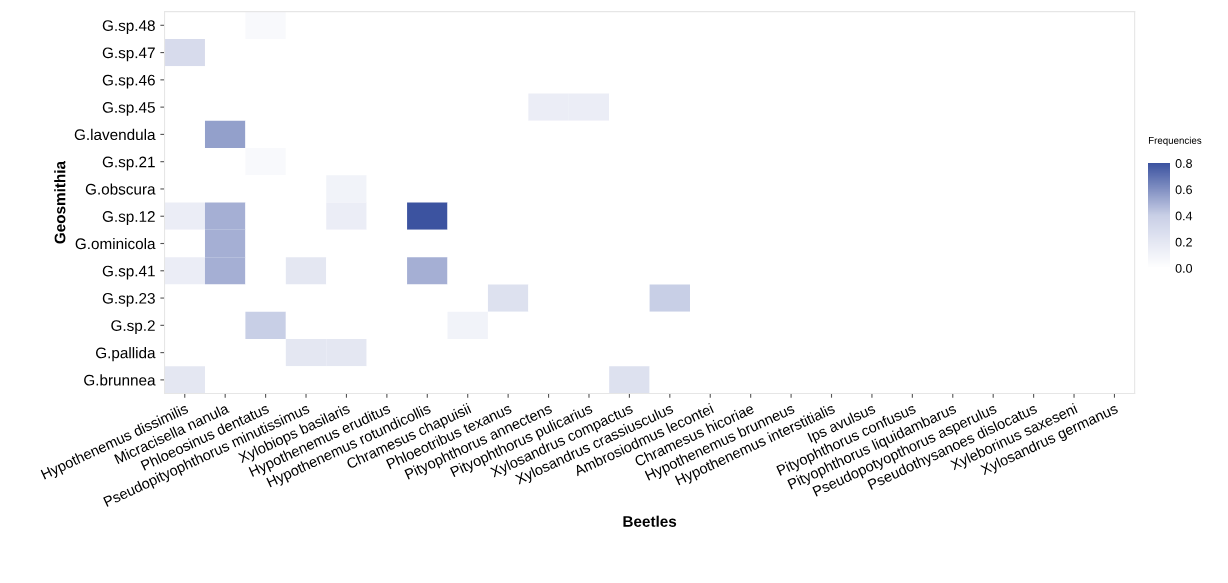 The image size is (1228, 583). Describe the element at coordinates (128, 81) in the screenshot. I see `y-tick-label: G.sp.46` at that location.